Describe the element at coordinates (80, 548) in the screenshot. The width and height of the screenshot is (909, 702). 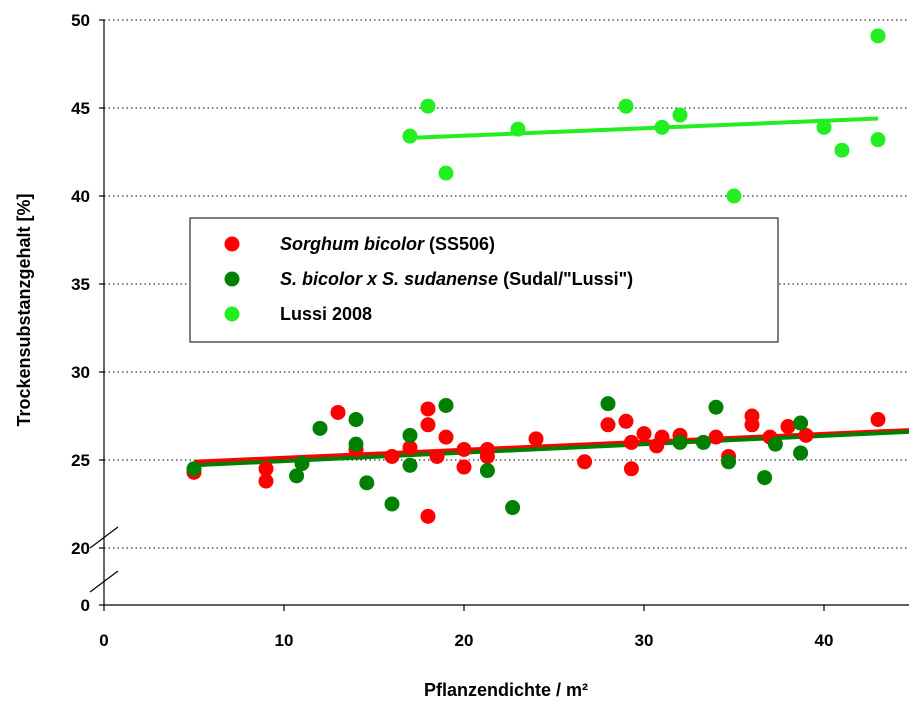
I see `y-tick-label: 20` at that location.